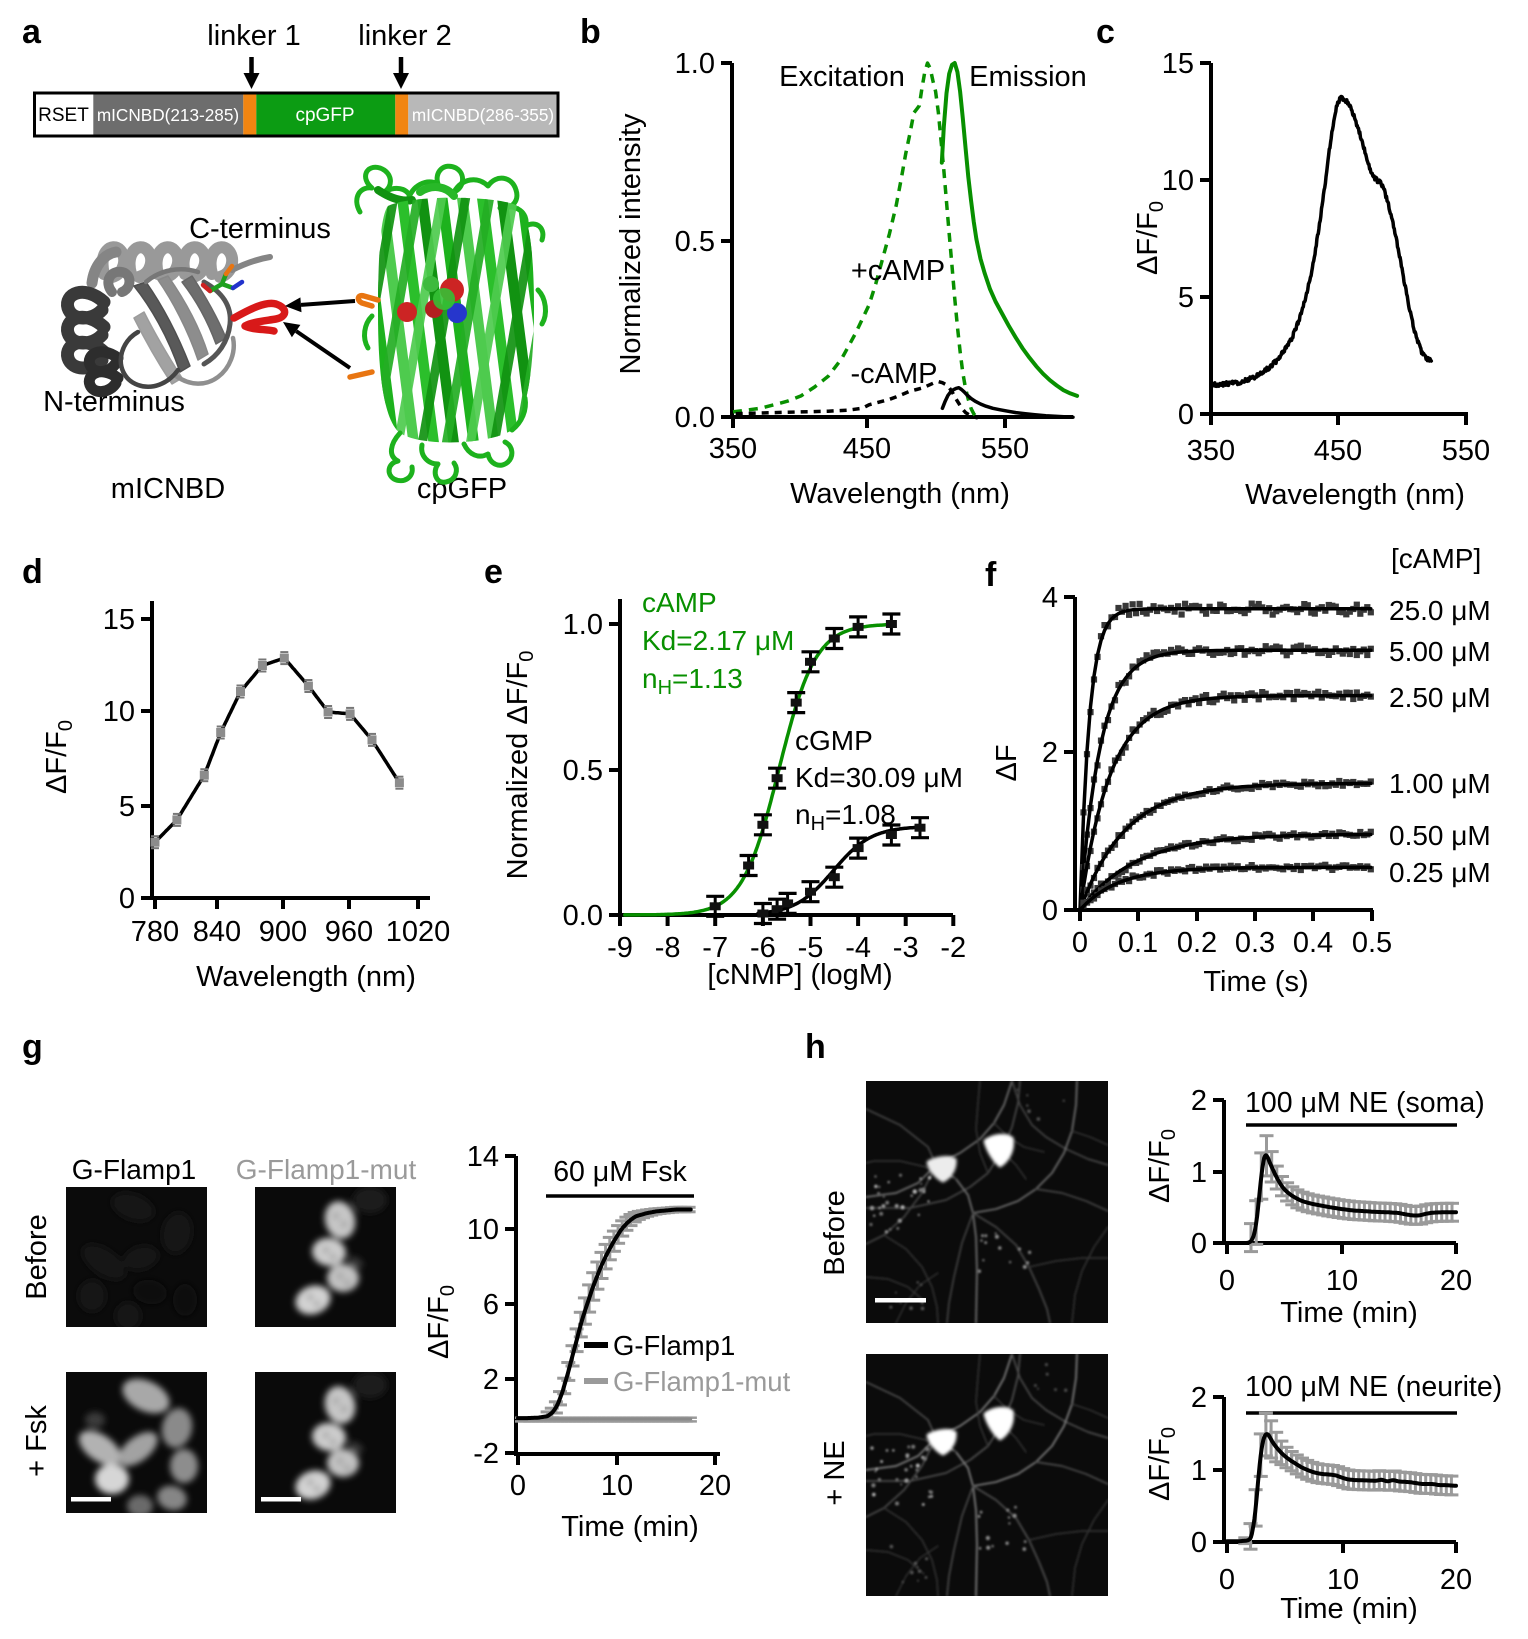  I want to click on svg-text: 780, so click(155, 932).